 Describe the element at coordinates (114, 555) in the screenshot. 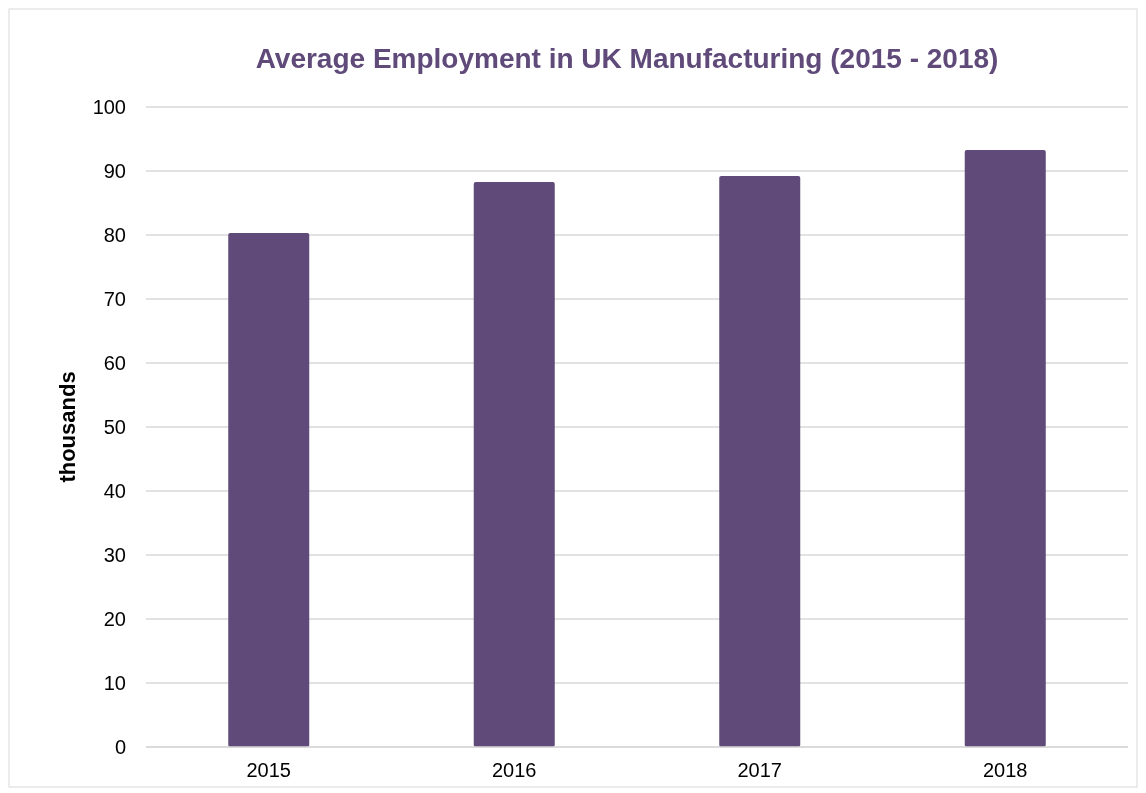

I see `y-tick-label: 30` at that location.